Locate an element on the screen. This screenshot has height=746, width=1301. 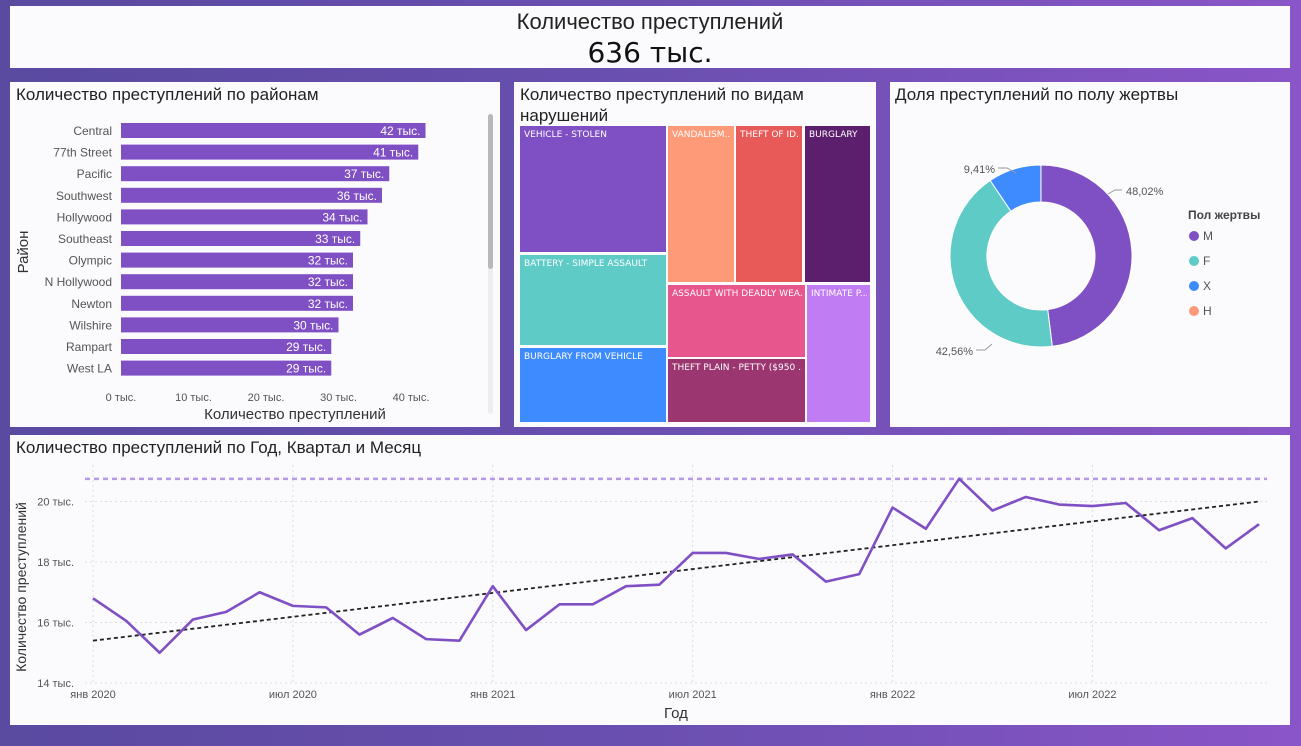
x-tick-label: июл 2022 is located at coordinates (1092, 695).